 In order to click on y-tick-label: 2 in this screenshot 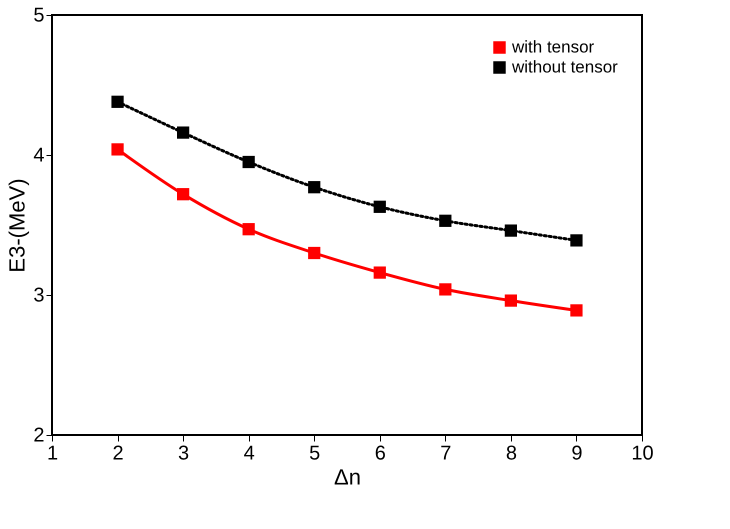, I will do `click(38, 435)`.